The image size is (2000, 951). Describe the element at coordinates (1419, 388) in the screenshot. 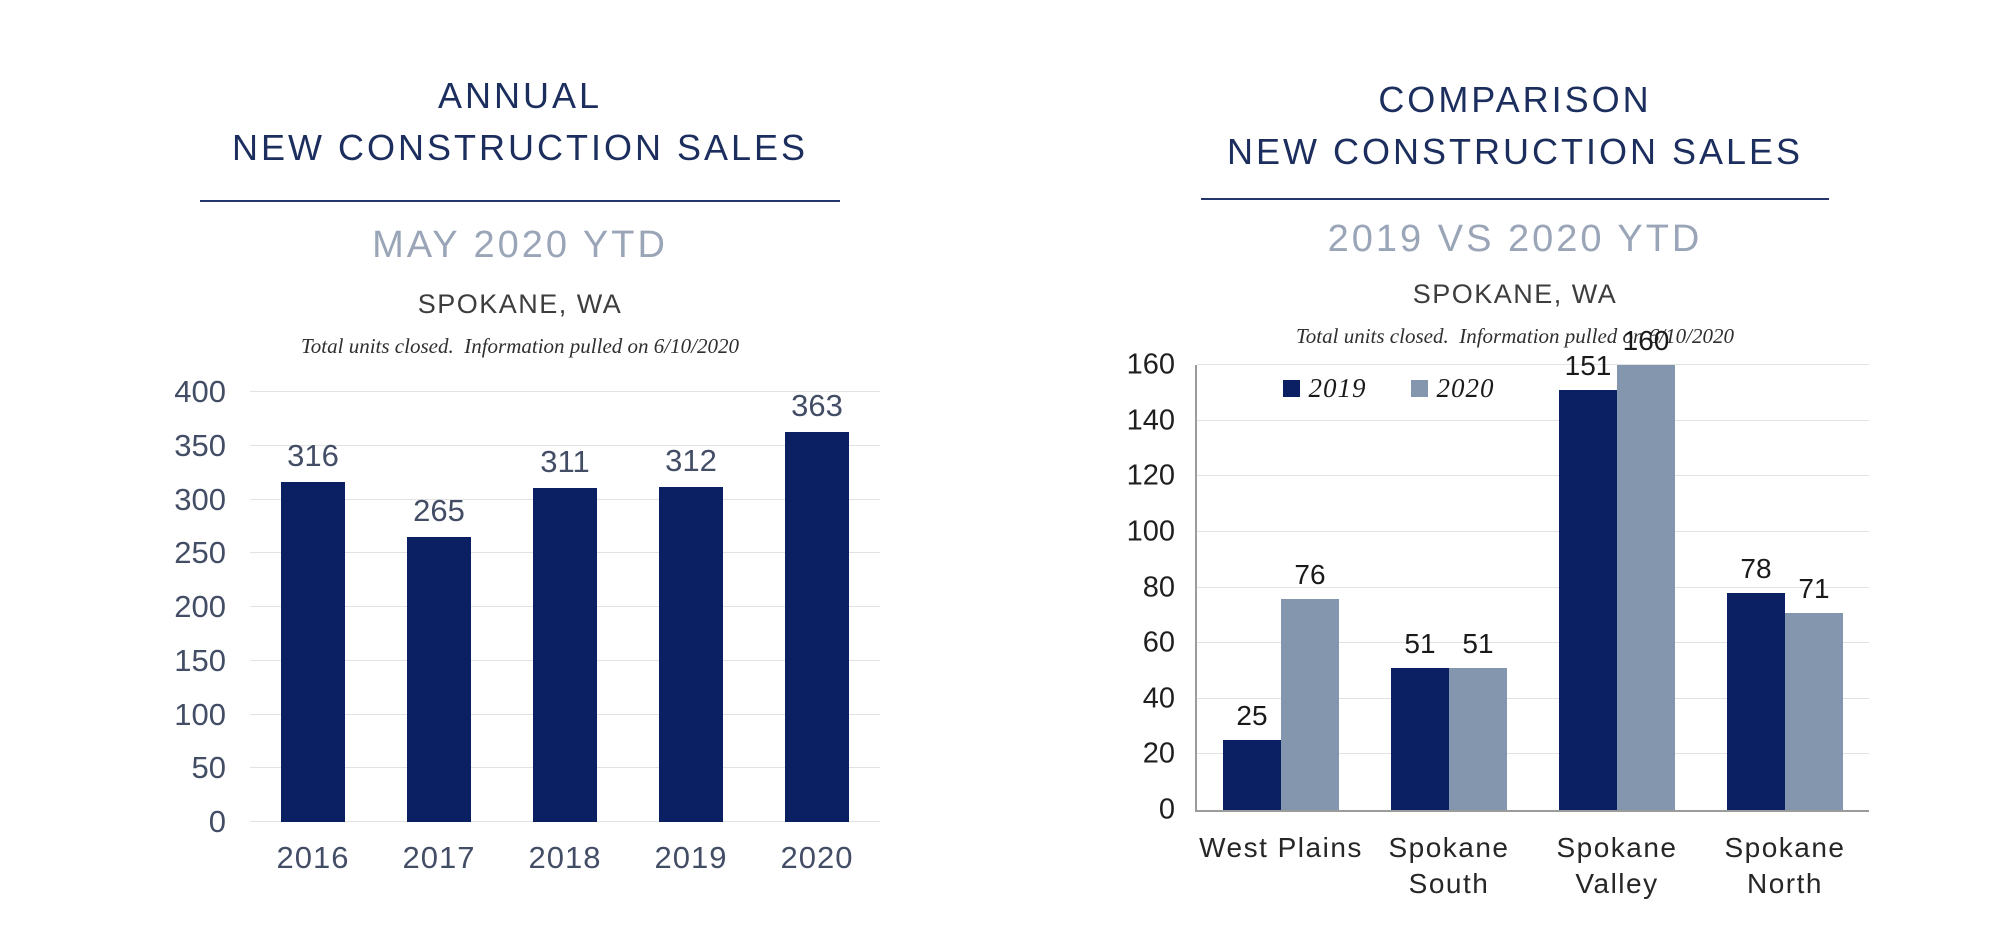

I see `2020-legend-swatch-icon` at that location.